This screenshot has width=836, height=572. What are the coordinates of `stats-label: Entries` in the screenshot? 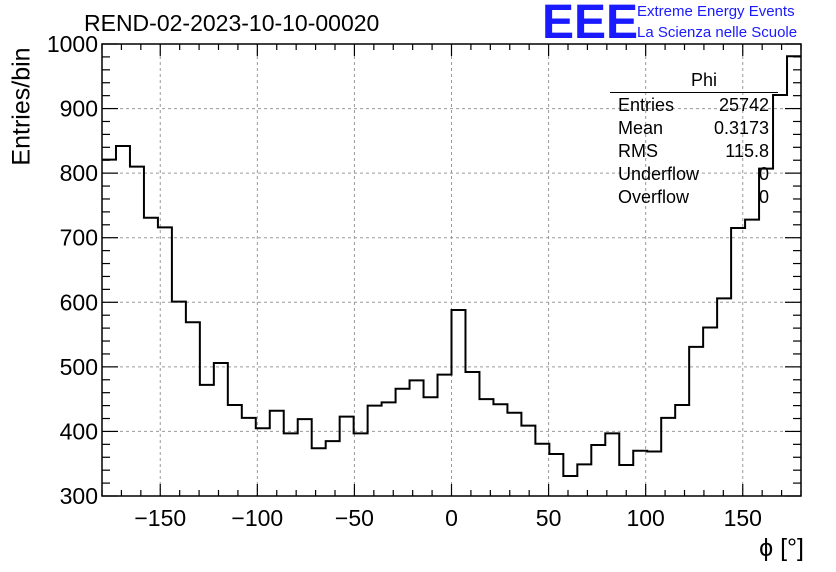 It's located at (646, 105).